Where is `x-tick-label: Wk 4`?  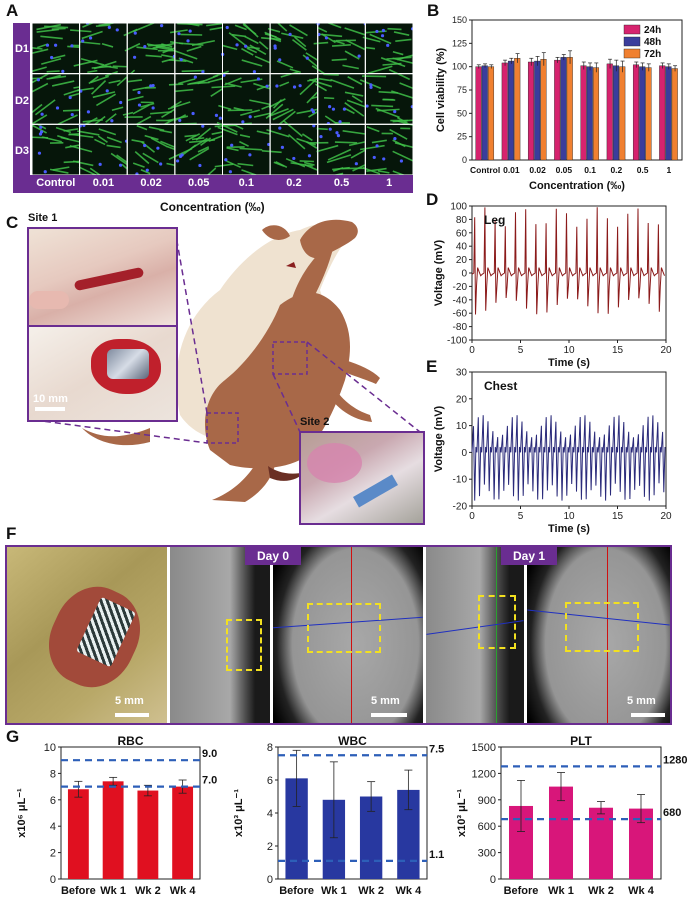 x-tick-label: Wk 4 is located at coordinates (641, 891).